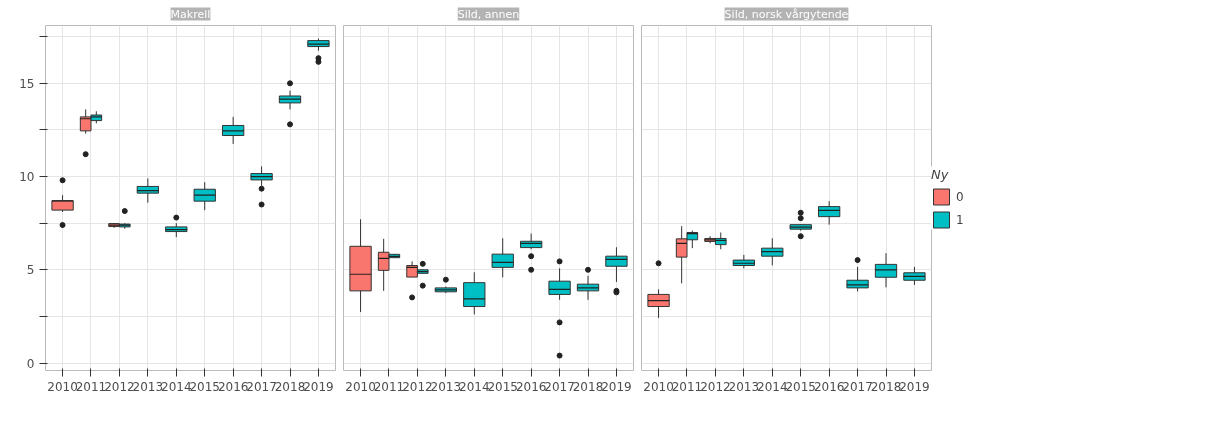  Describe the element at coordinates (786, 14) in the screenshot. I see `chart-title: Sild, norsk vårgytende` at that location.